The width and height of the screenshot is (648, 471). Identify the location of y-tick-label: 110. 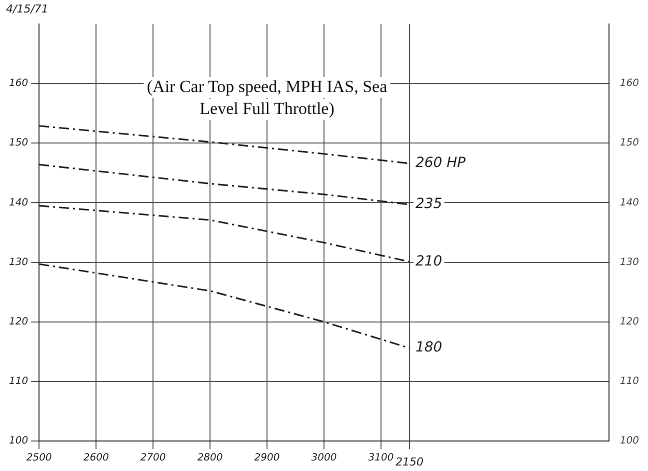
(18, 382).